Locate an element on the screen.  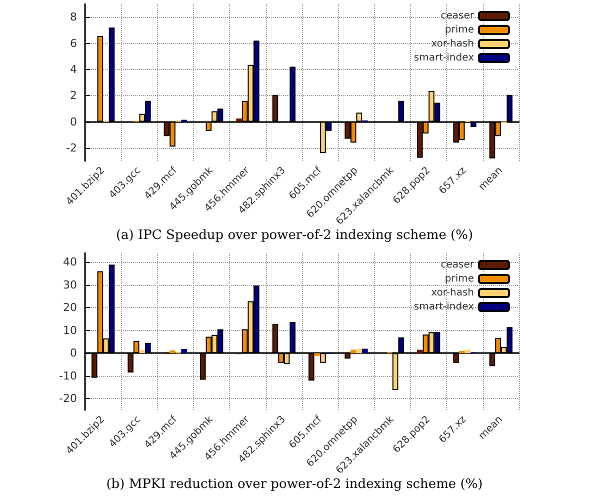
y-tick-label: 10 is located at coordinates (70, 330).